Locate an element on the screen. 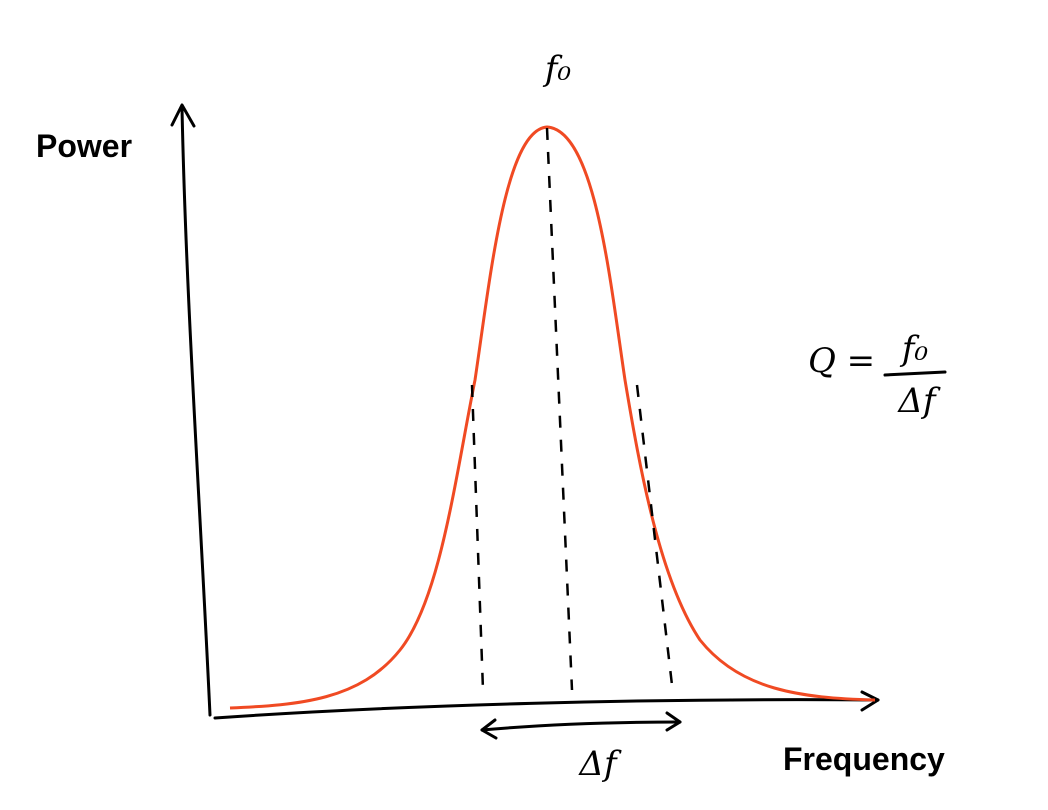 This screenshot has height=810, width=1048. y-axis-label: Power is located at coordinates (84, 146).